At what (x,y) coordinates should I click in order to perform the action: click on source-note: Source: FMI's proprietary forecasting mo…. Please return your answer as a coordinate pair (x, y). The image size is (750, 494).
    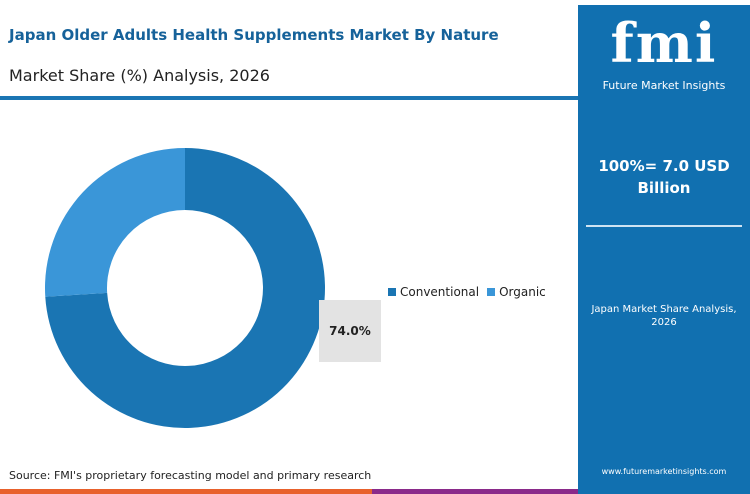
    Looking at the image, I should click on (190, 475).